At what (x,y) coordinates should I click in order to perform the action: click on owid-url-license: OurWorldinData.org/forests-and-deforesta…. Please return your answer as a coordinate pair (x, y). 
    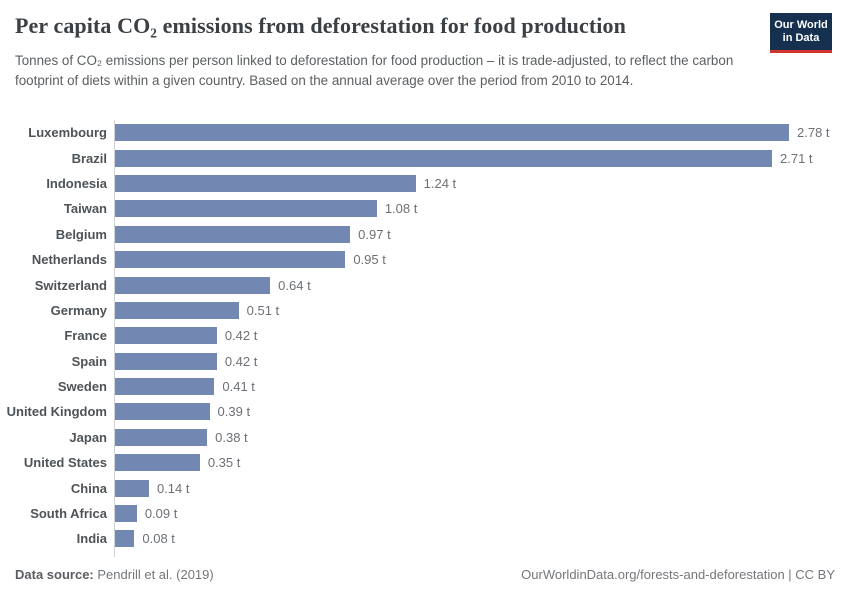
    Looking at the image, I should click on (678, 574).